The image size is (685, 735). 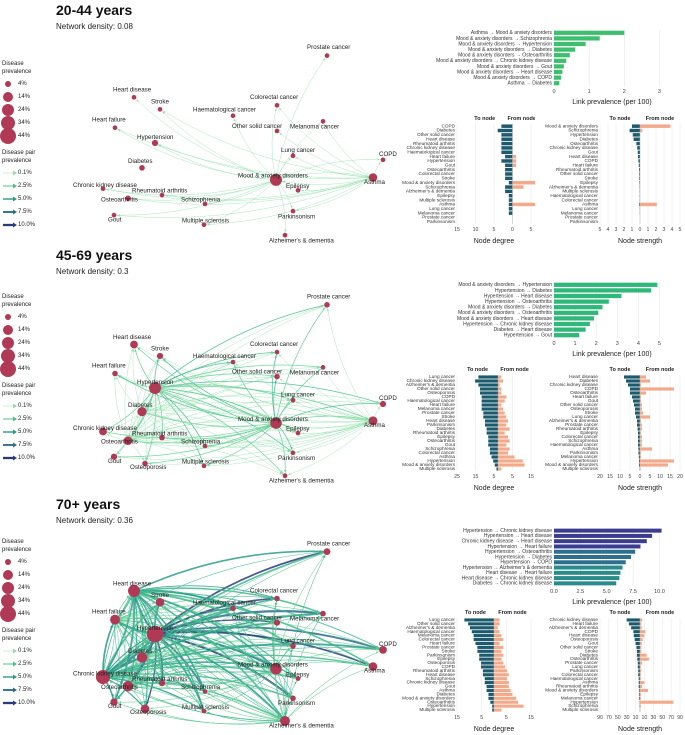 I want to click on prevalence-label: 44%, so click(x=24, y=614).